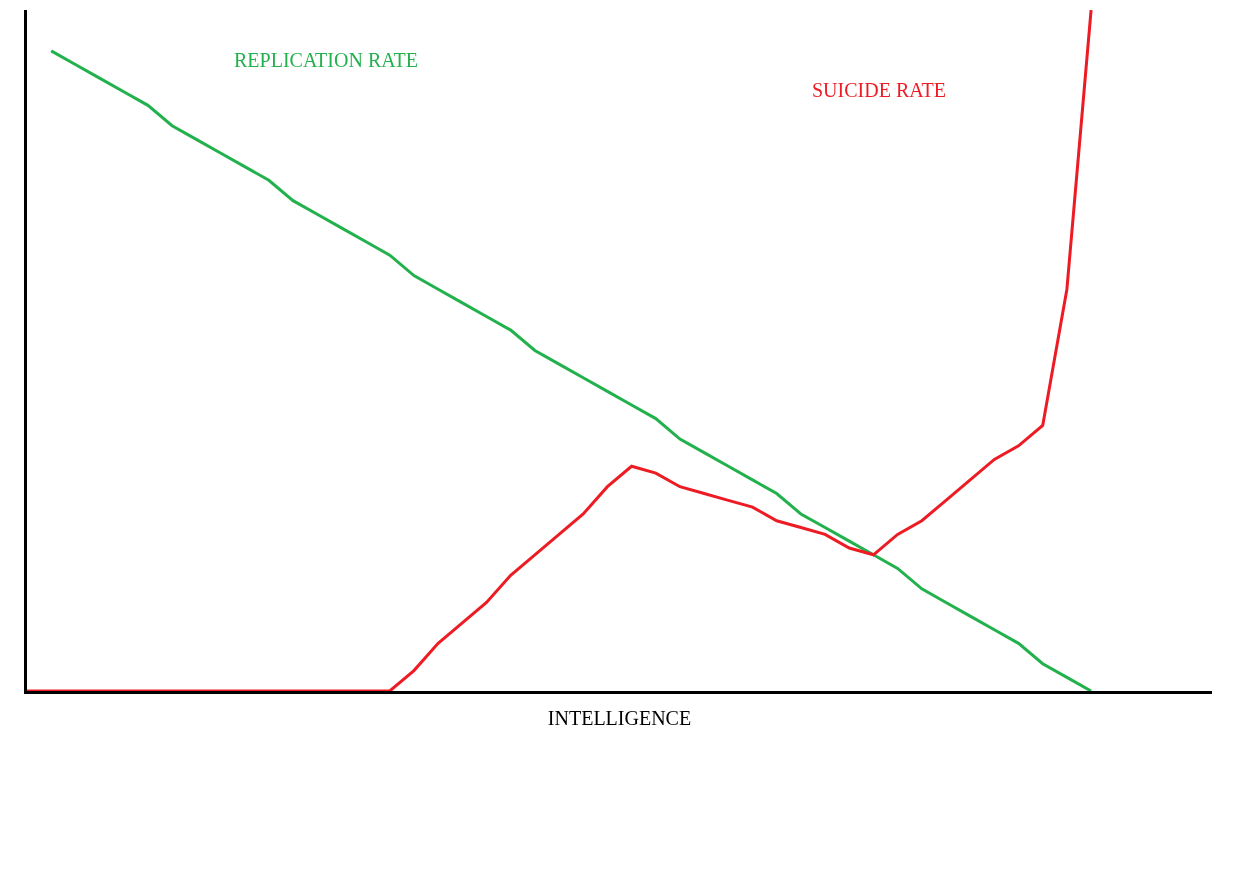 This screenshot has width=1260, height=886. What do you see at coordinates (619, 717) in the screenshot?
I see `x-axis-title: INTELLIGENCE` at bounding box center [619, 717].